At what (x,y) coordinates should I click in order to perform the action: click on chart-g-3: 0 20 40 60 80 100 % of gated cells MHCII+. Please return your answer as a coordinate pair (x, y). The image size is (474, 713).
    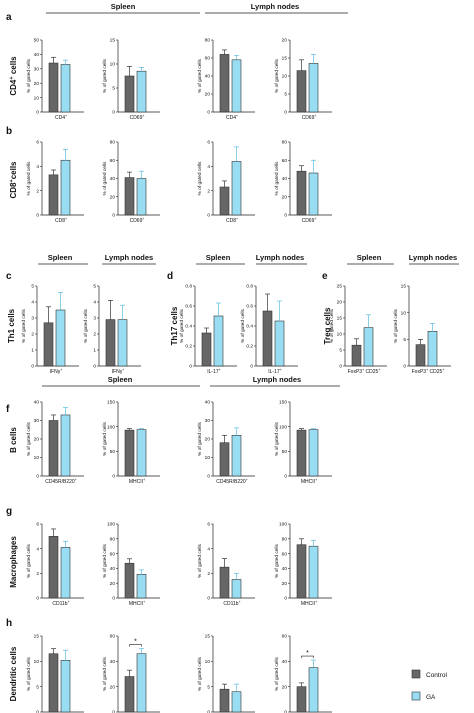
    Looking at the image, I should click on (303, 564).